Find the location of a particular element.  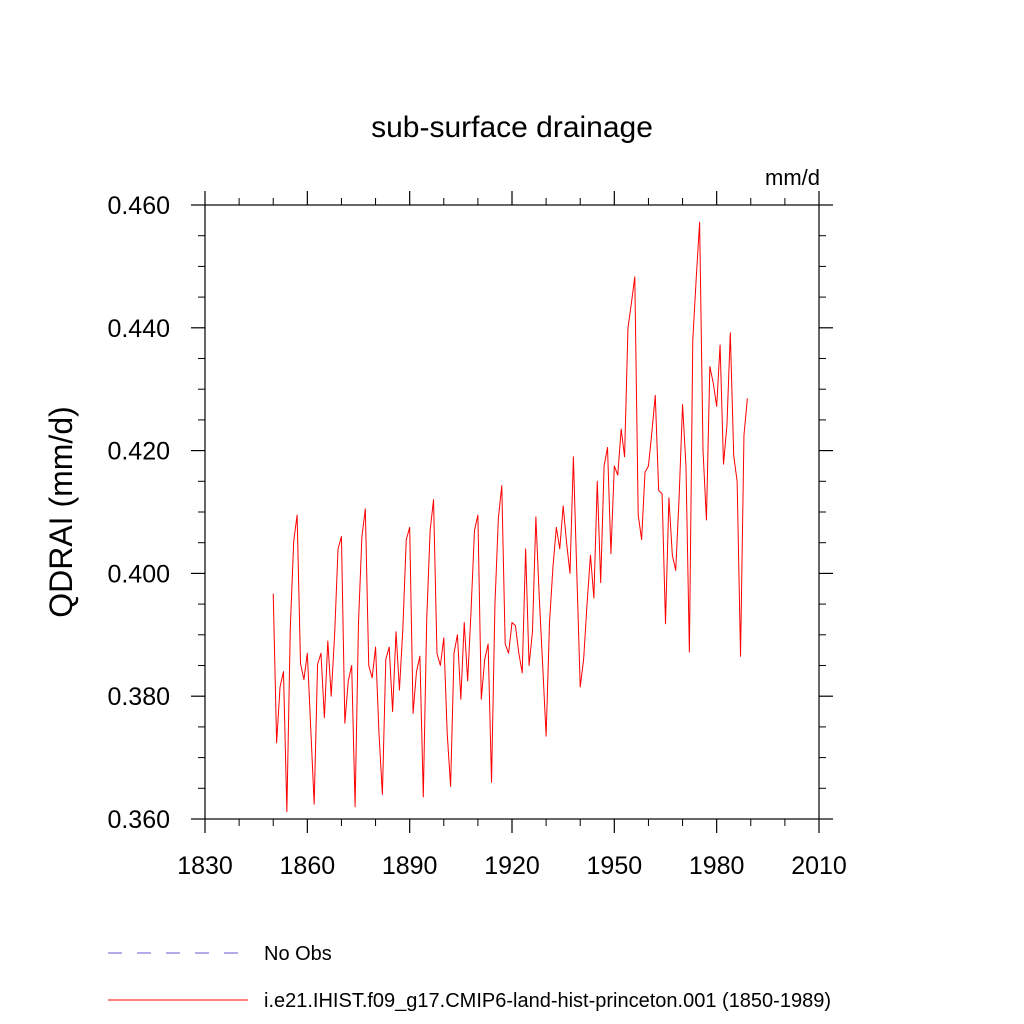

x-tick-labels: 1830 1860 1890 1920 1950 1980 2010 is located at coordinates (512, 866).